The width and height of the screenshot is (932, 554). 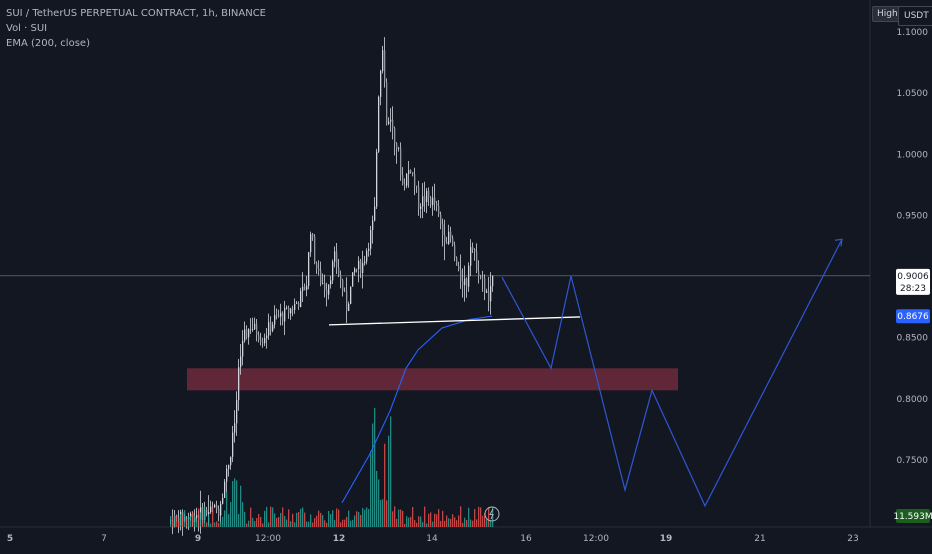 I want to click on volume-legend: Vol · SUI, so click(x=27, y=28).